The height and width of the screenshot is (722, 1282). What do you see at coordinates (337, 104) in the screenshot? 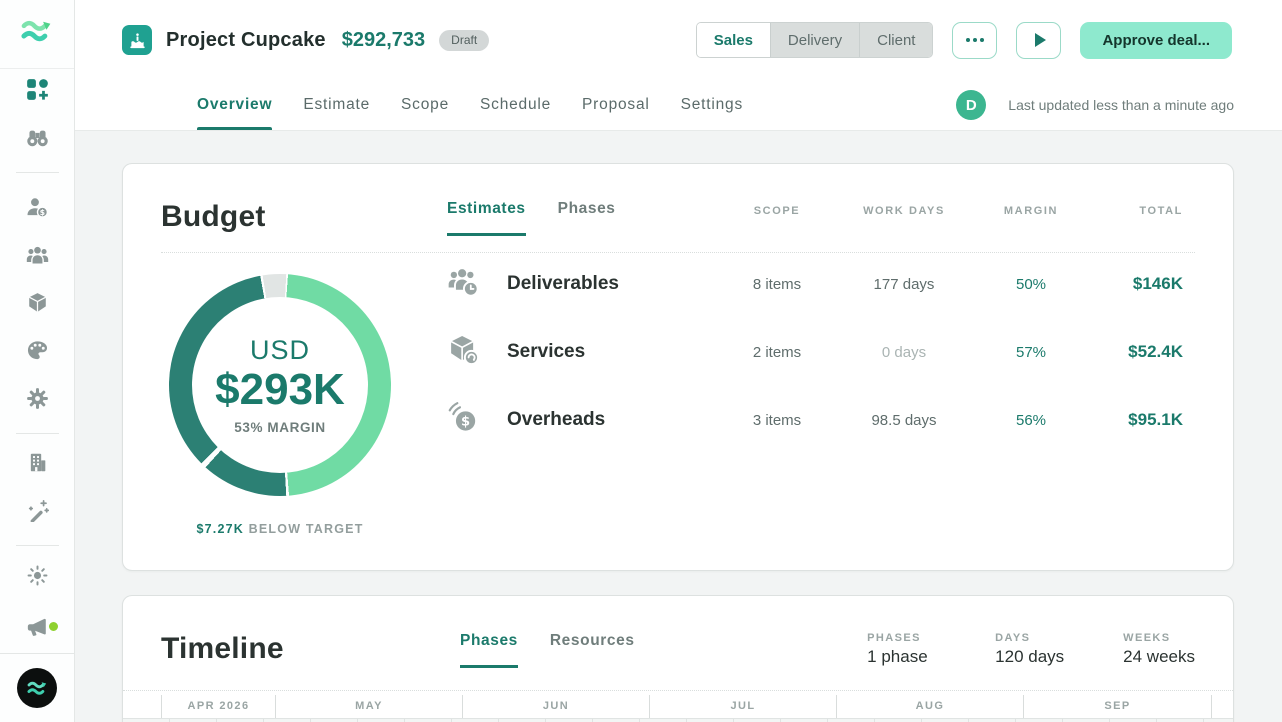
I see `tab-estimate: Estimate` at bounding box center [337, 104].